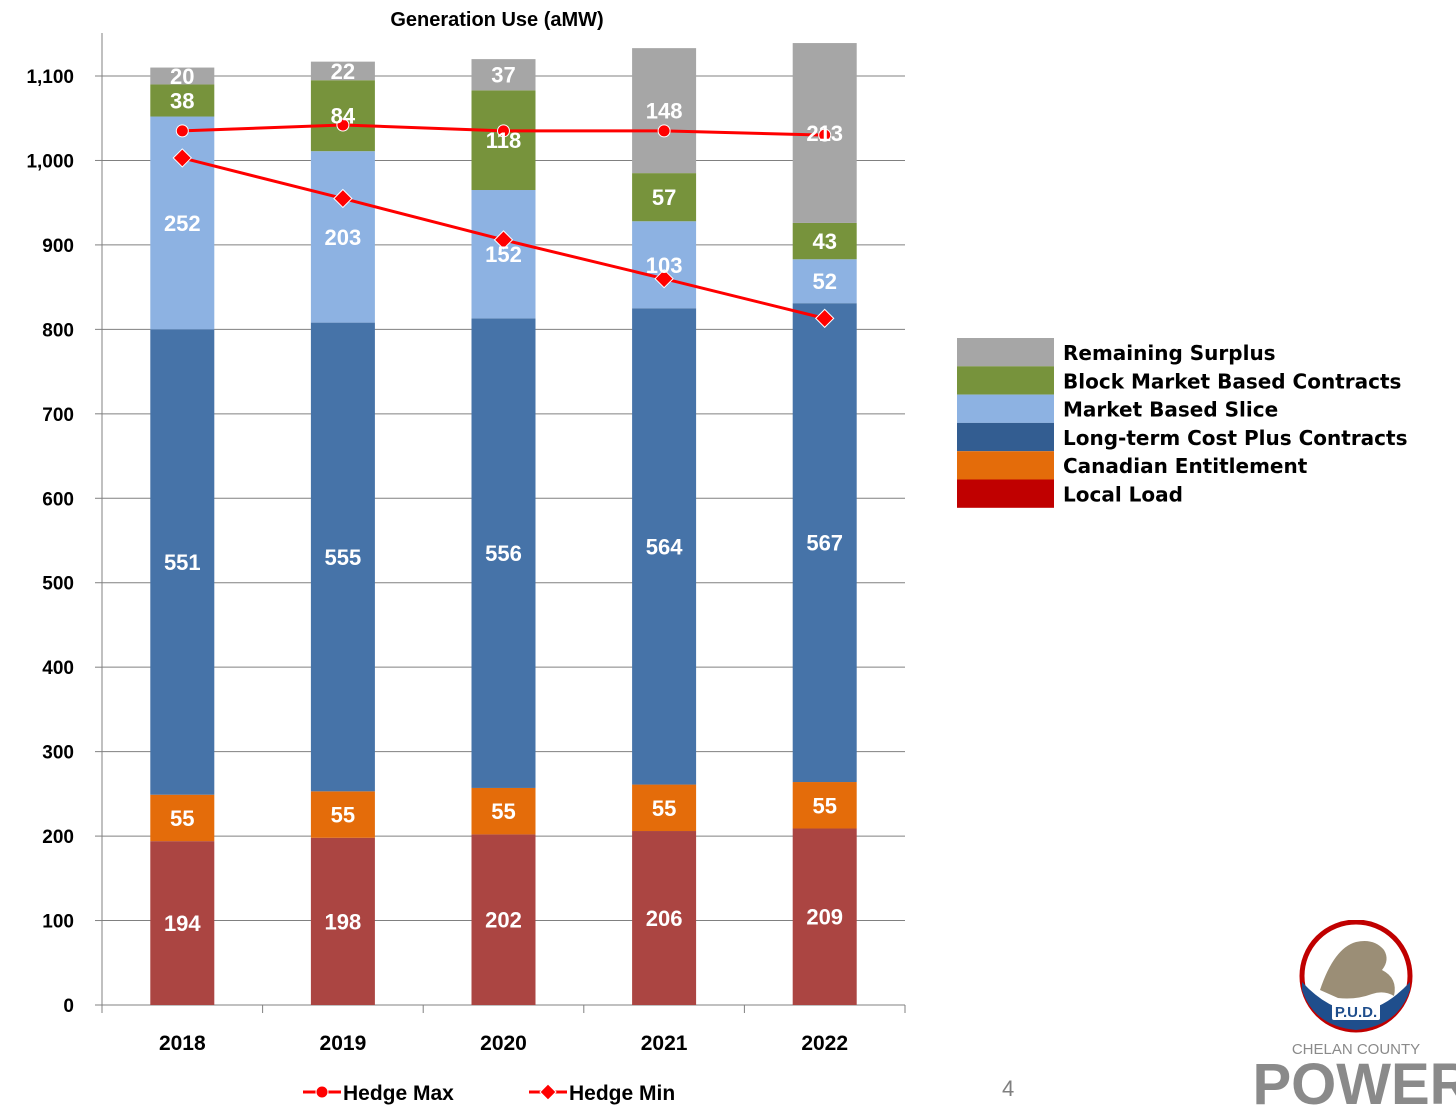  What do you see at coordinates (1169, 353) in the screenshot?
I see `legend-entry: Remaining Surplus` at bounding box center [1169, 353].